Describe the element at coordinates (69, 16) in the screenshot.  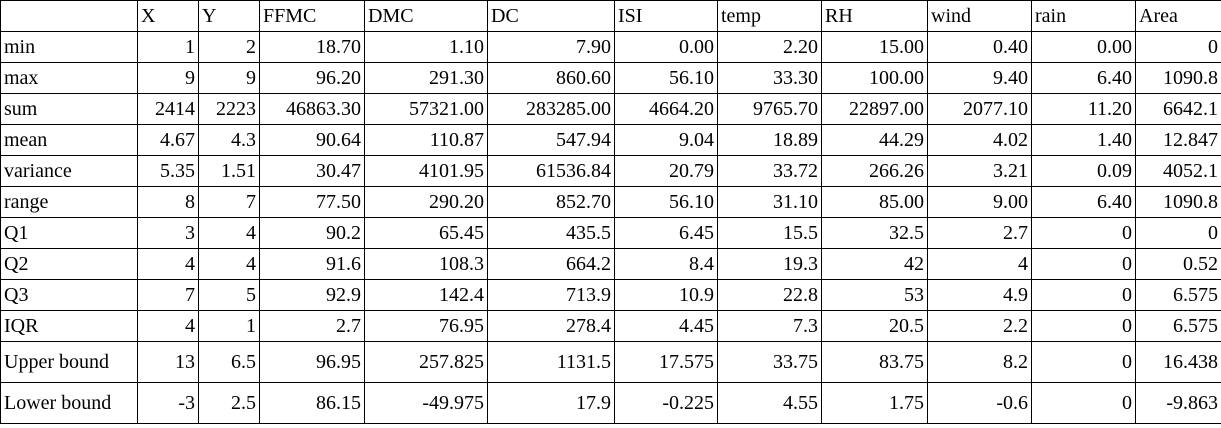
I see `header-corner-cell` at that location.